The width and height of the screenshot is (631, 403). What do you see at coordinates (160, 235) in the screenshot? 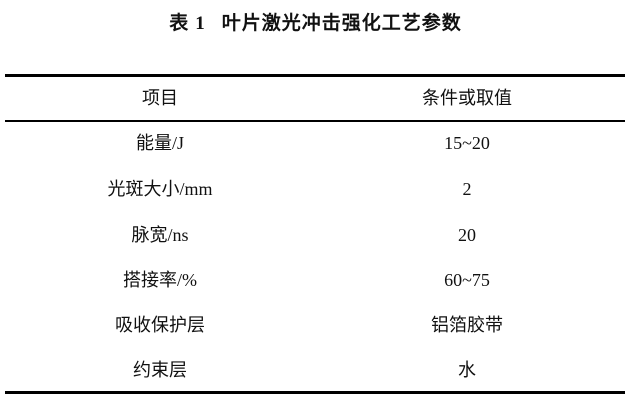
I see `item-cell: 脉宽/ns` at bounding box center [160, 235].